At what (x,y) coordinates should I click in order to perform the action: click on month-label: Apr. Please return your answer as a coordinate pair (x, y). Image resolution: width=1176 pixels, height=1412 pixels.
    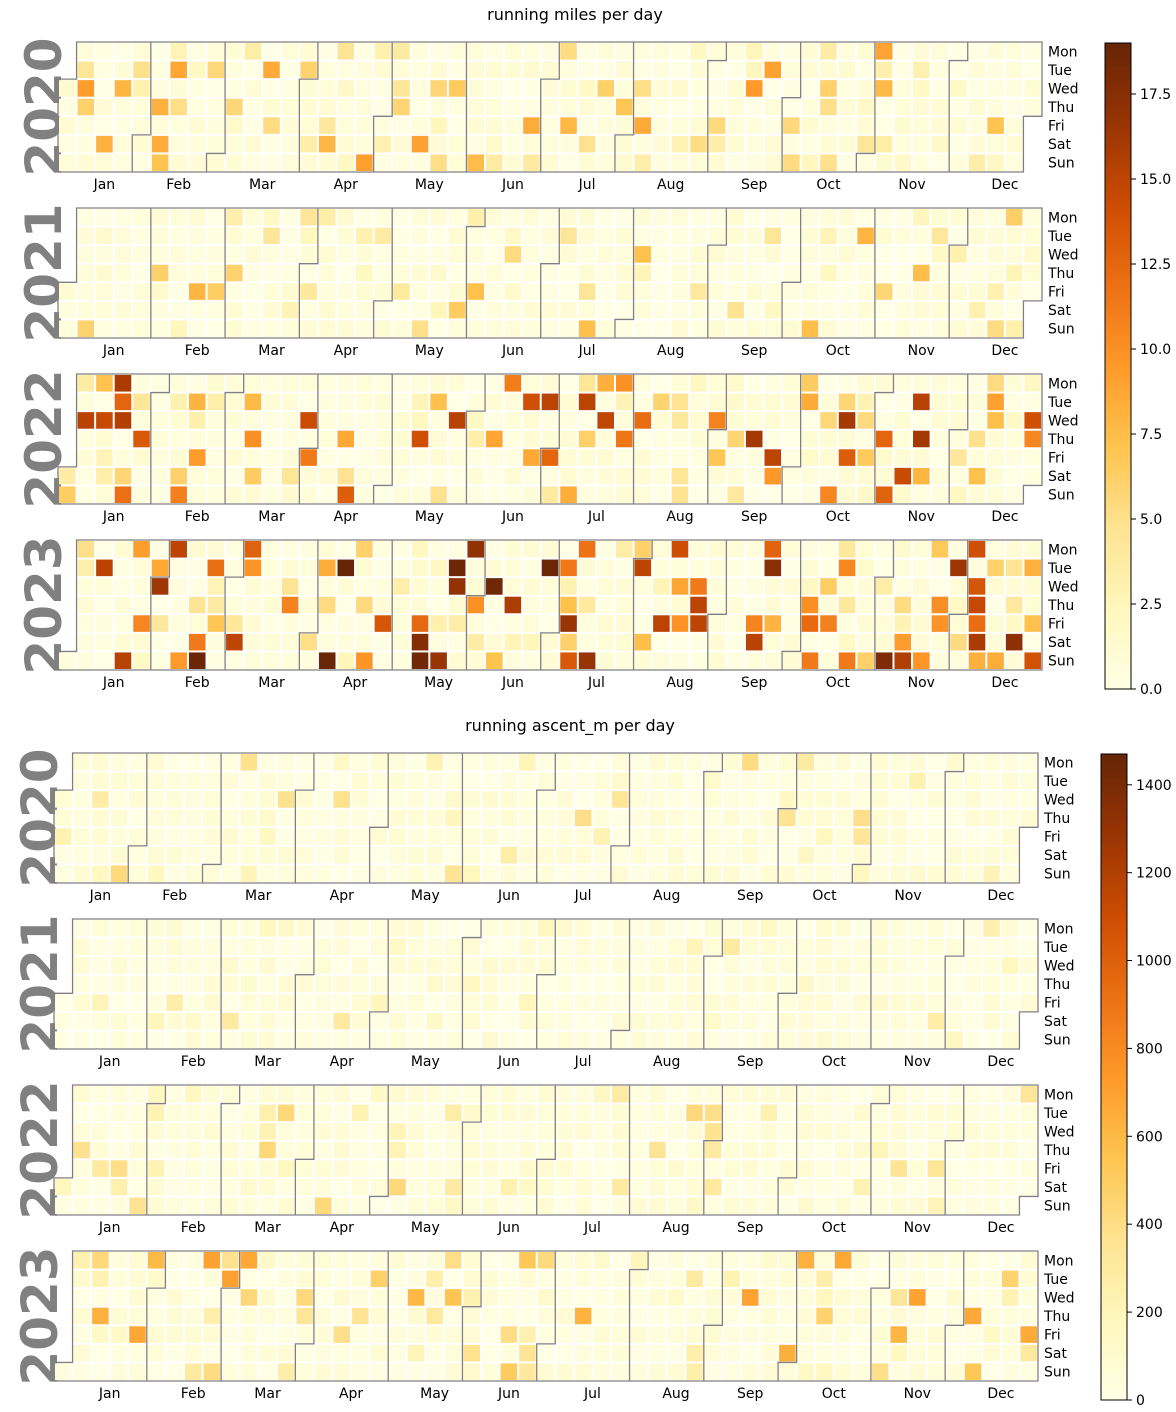
    Looking at the image, I should click on (342, 1228).